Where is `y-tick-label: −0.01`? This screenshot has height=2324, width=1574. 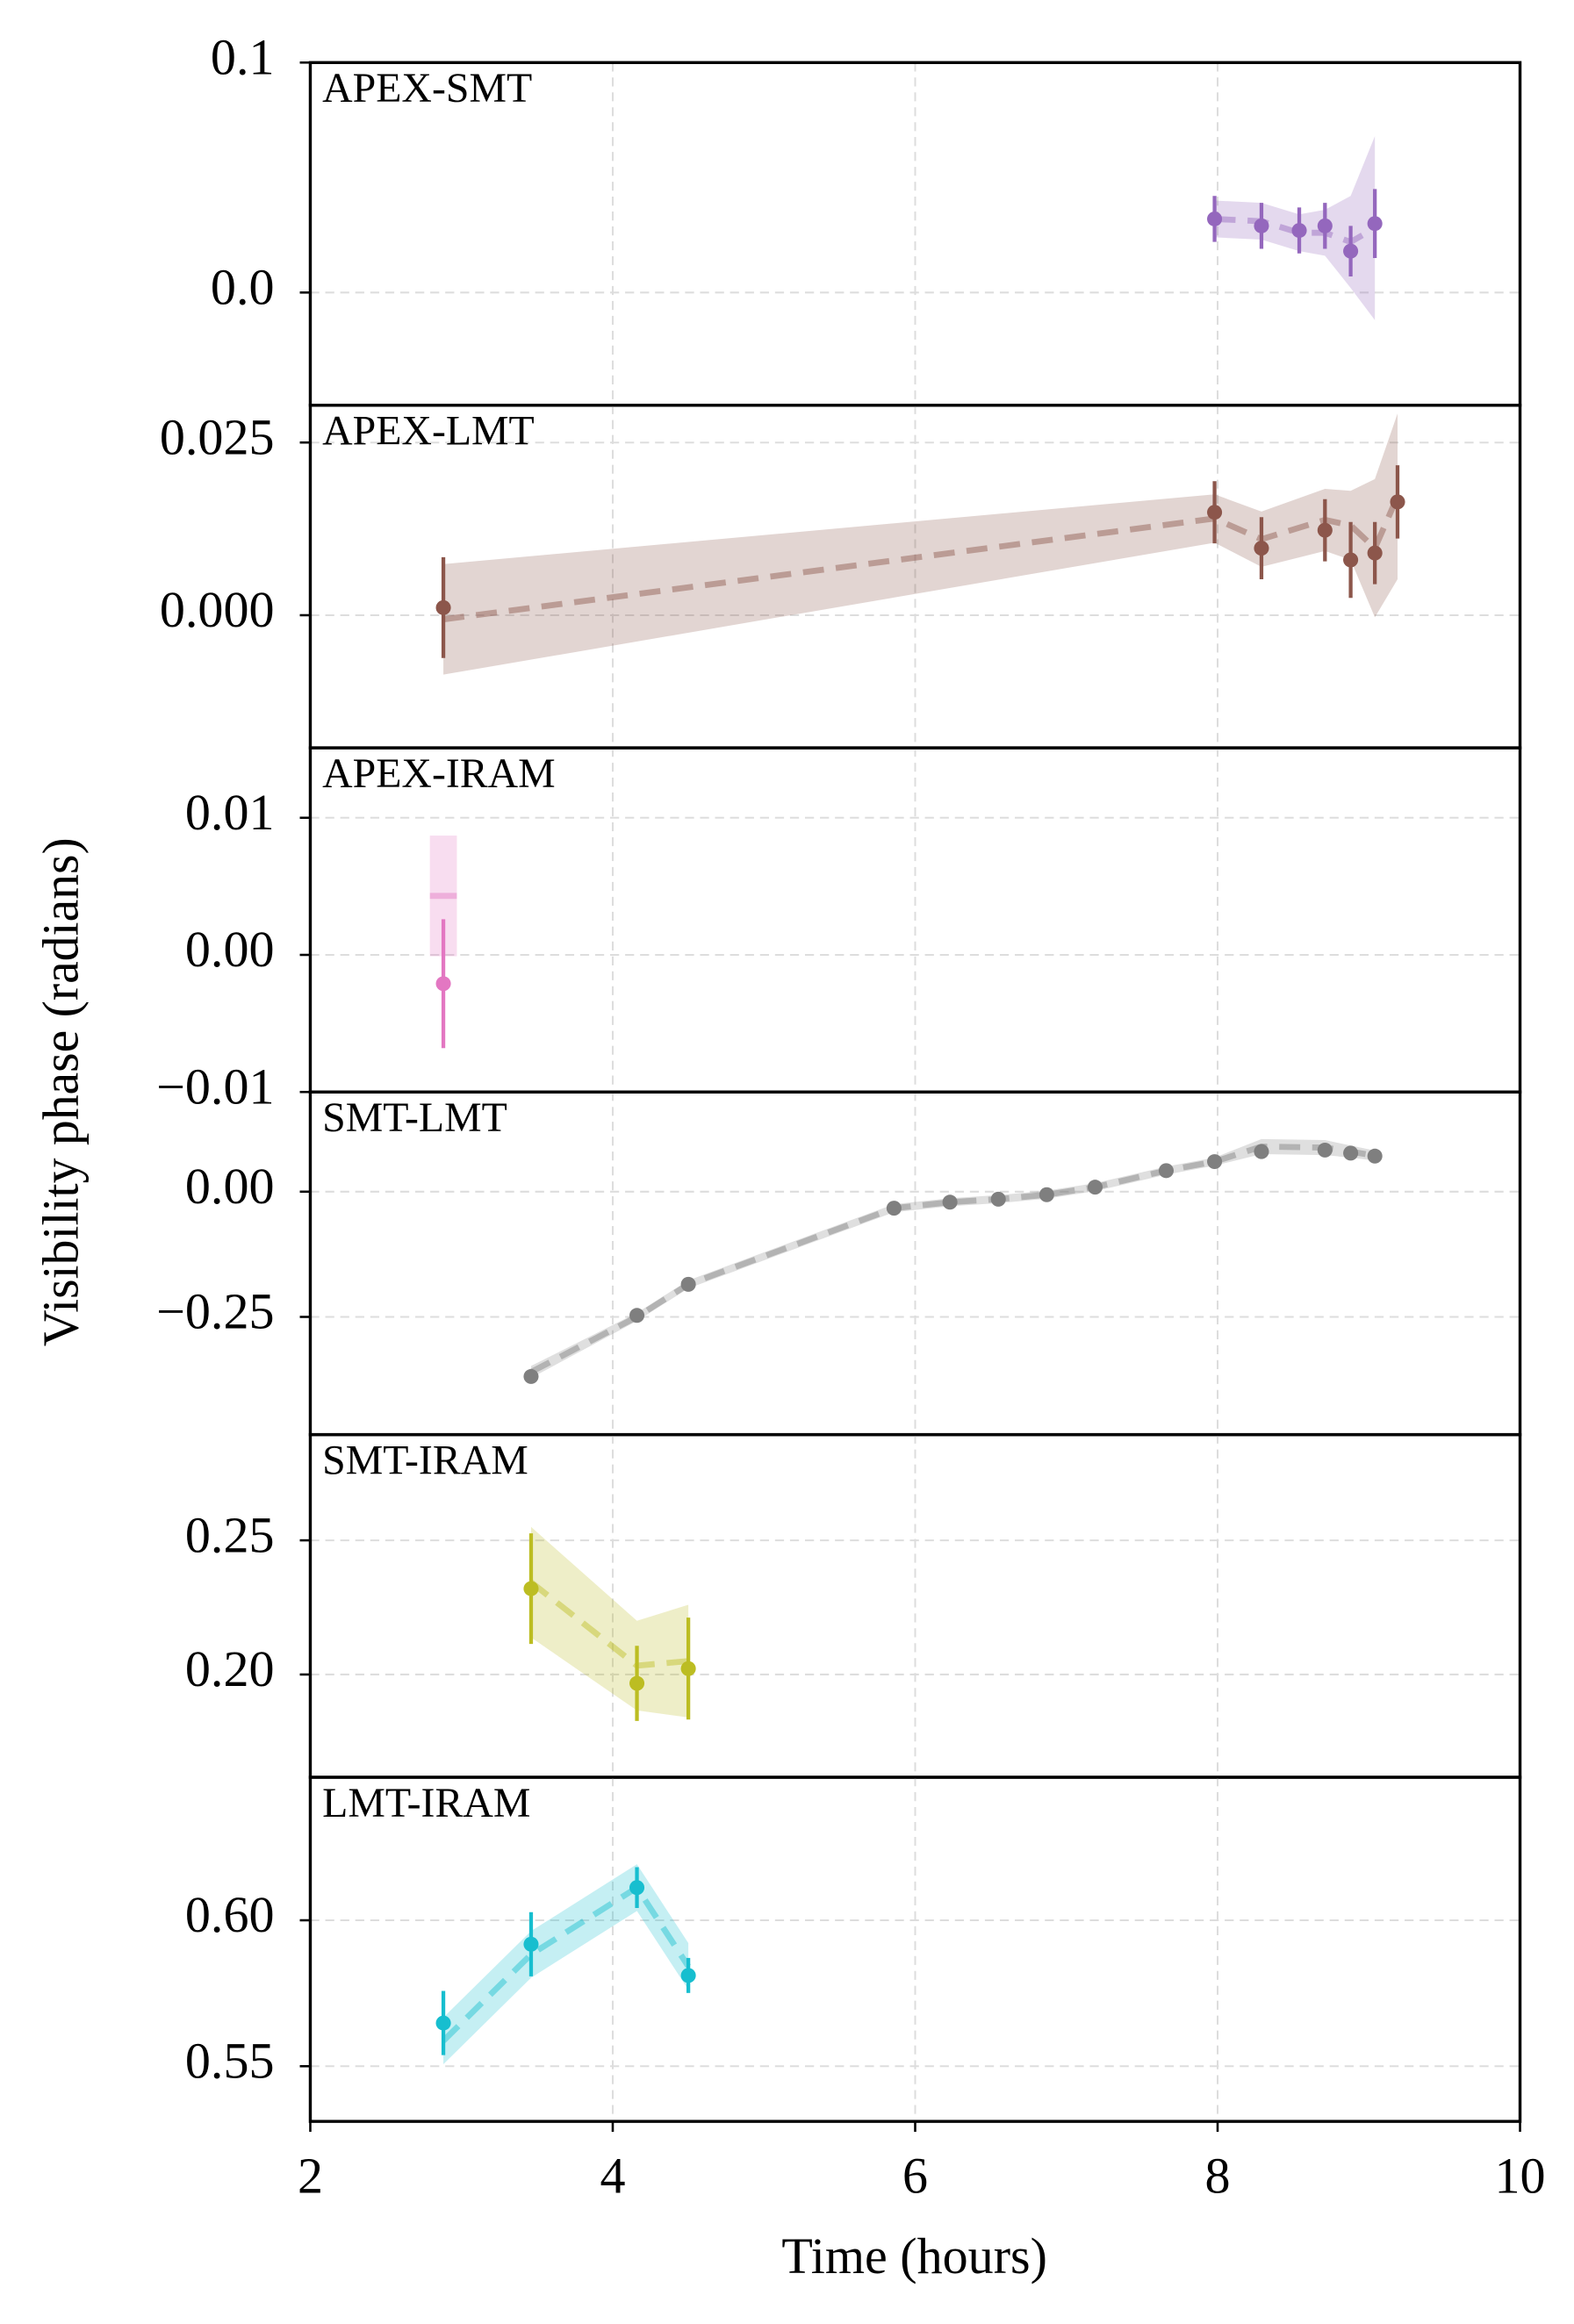 y-tick-label: −0.01 is located at coordinates (215, 1086).